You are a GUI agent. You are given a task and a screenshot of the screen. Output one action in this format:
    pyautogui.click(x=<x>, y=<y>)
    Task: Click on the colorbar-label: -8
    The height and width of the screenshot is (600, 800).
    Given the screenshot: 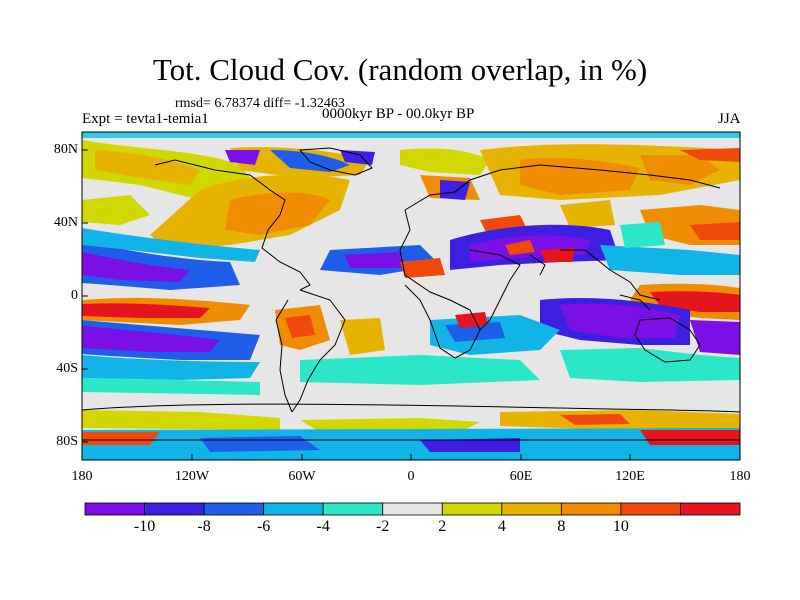 What is the action you would take?
    pyautogui.click(x=204, y=526)
    